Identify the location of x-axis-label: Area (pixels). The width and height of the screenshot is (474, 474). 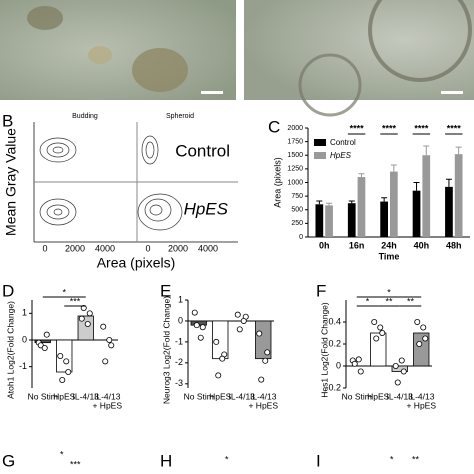
(136, 263).